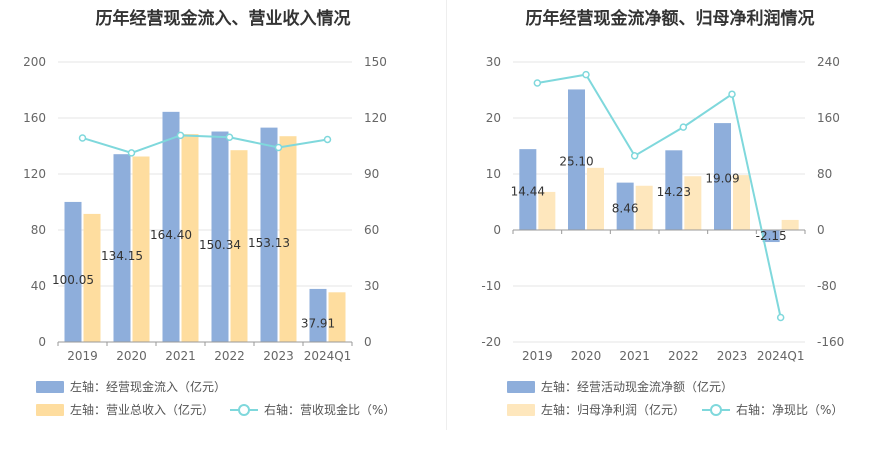 Image resolution: width=893 pixels, height=458 pixels. Describe the element at coordinates (38, 230) in the screenshot. I see `y-left-tick-label: 80` at that location.